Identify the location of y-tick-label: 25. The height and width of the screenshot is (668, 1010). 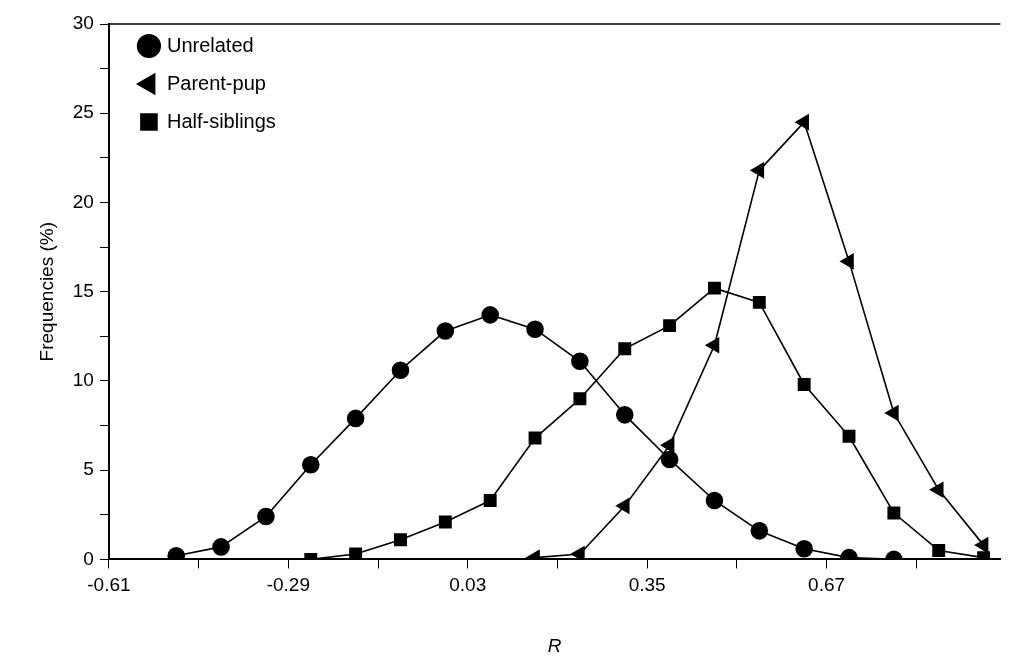
(83, 112).